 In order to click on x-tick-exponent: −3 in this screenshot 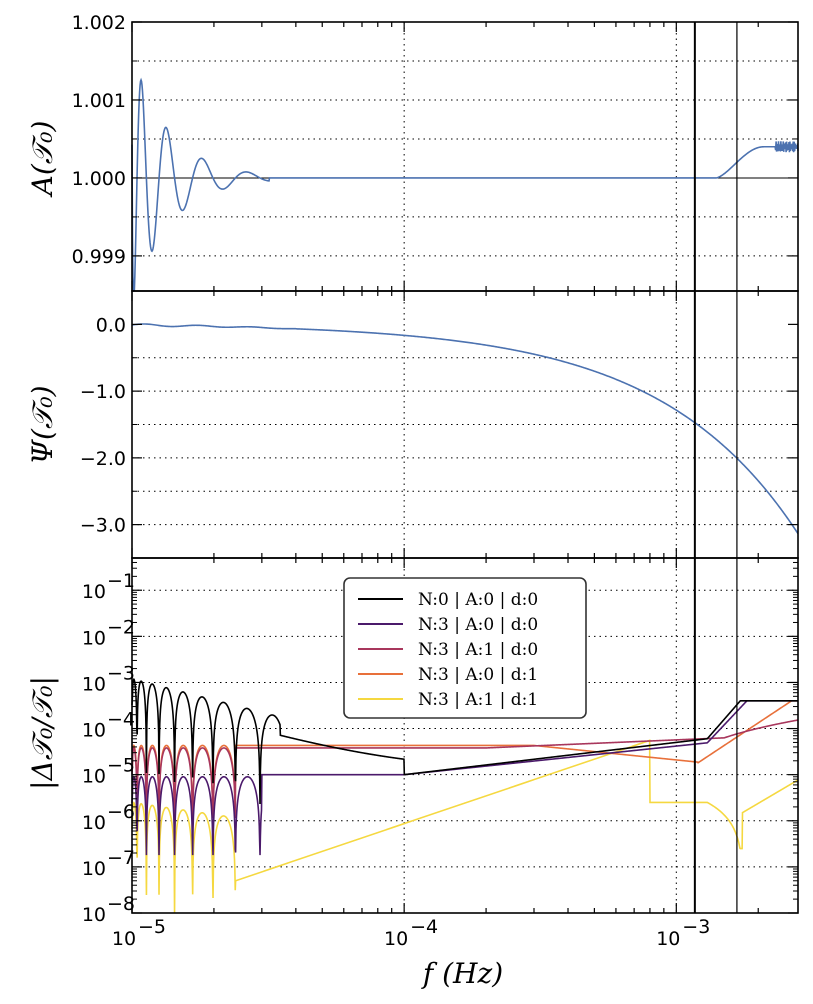, I will do `click(696, 927)`.